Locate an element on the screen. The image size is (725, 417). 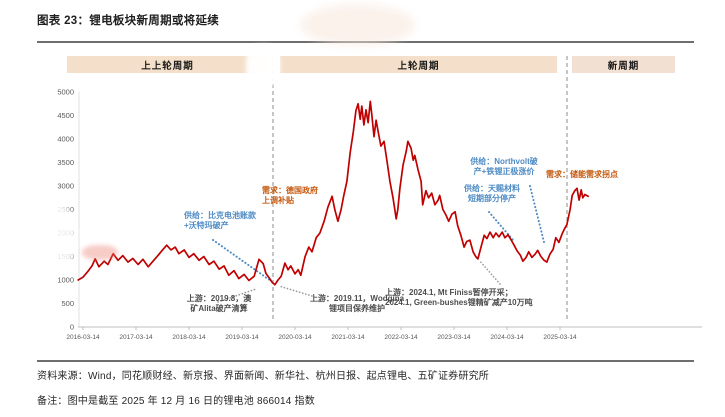
svg-text: 1500 is located at coordinates (65, 256).